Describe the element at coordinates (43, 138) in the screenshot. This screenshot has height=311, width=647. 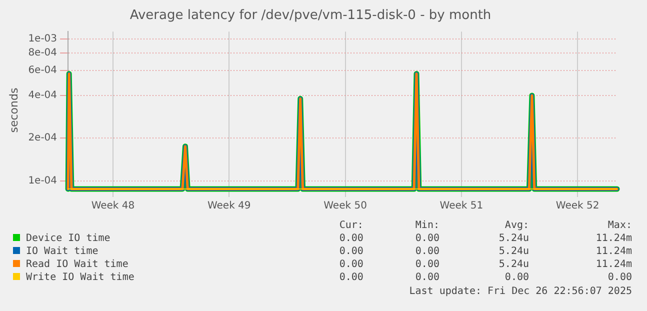
I see `y-tick-label: 2e-04` at that location.